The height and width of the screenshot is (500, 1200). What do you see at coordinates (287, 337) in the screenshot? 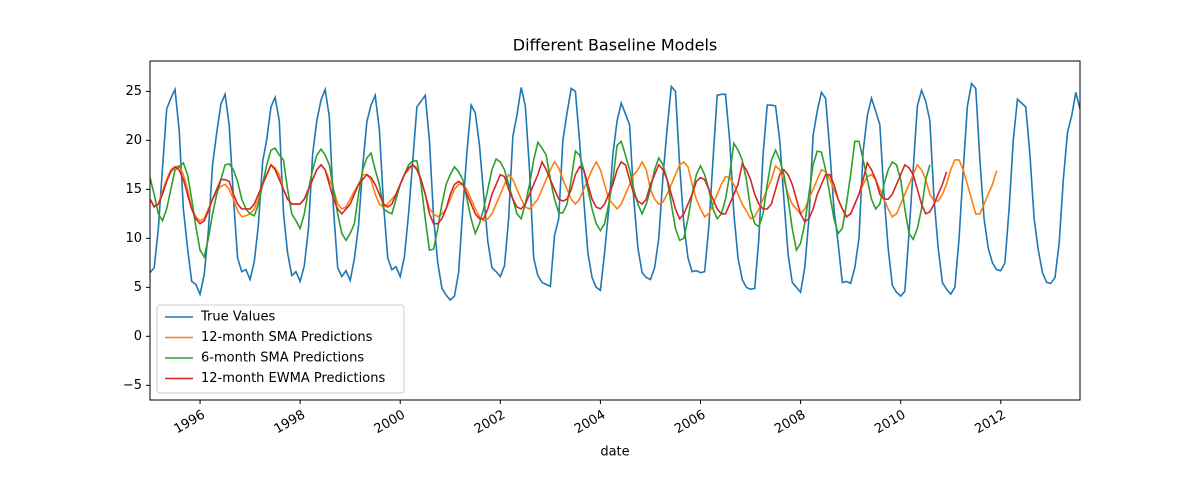
I see `legend-label: 12-month SMA Predictions` at bounding box center [287, 337].